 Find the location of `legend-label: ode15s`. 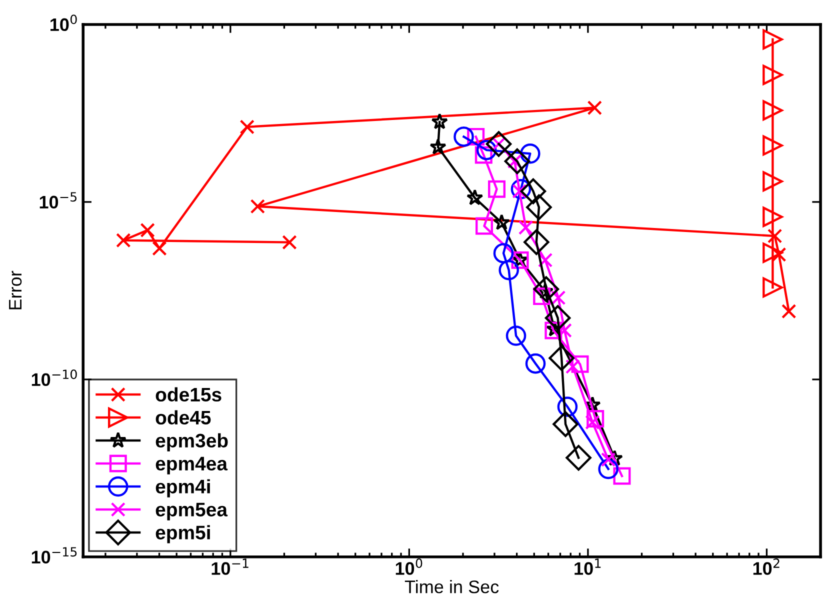

legend-label: ode15s is located at coordinates (189, 394).